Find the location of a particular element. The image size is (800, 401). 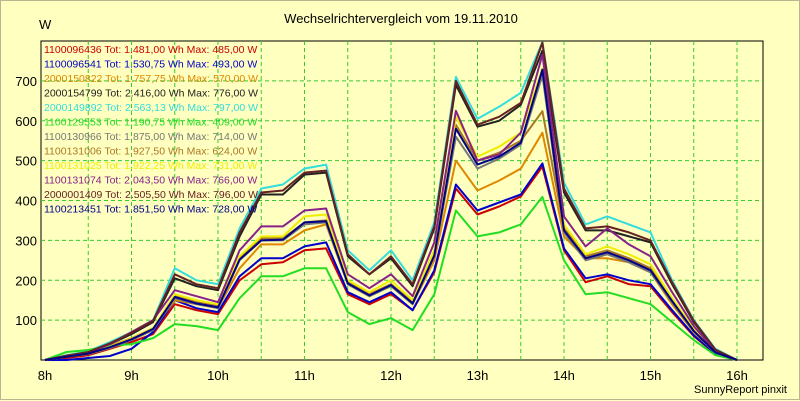

x-tick-label: 12h is located at coordinates (391, 375).